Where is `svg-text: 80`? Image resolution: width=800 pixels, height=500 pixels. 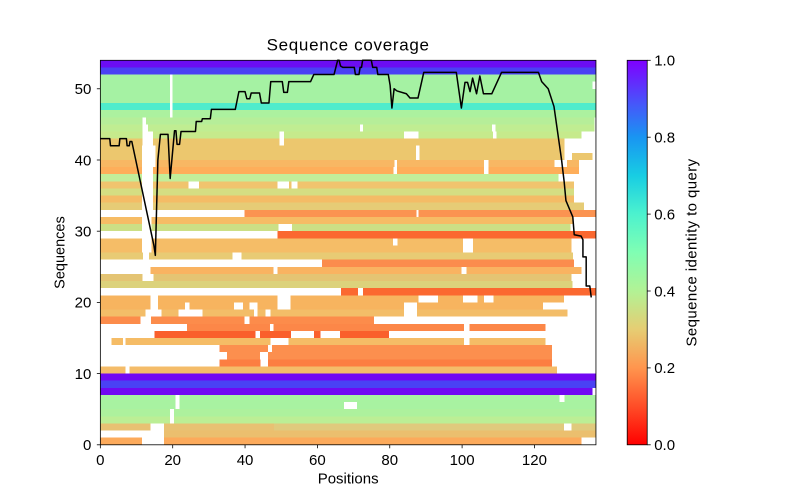
svg-text: 80 is located at coordinates (389, 460).